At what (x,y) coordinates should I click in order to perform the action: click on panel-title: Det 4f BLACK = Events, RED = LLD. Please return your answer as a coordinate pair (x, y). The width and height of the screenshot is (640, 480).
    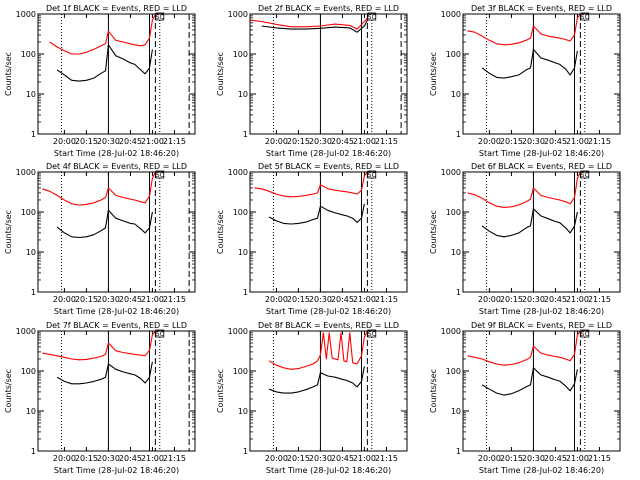
    Looking at the image, I should click on (116, 166).